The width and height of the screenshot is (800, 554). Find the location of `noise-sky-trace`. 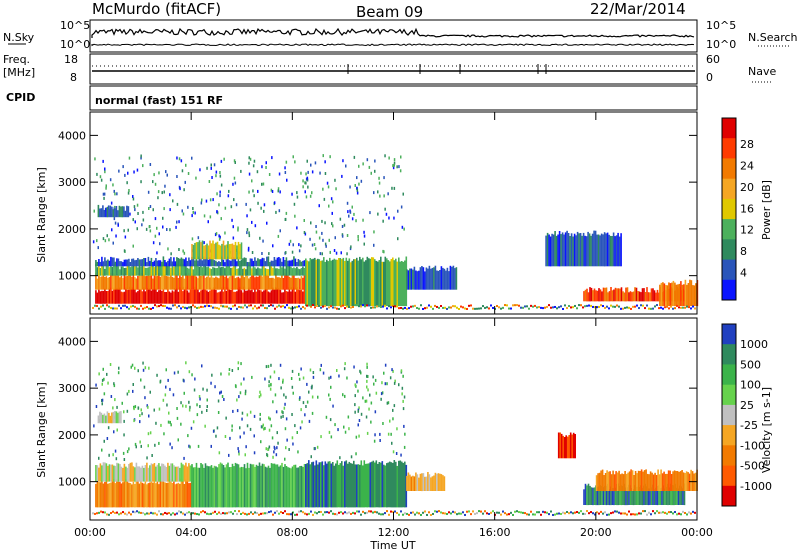

noise-sky-trace is located at coordinates (393, 32).